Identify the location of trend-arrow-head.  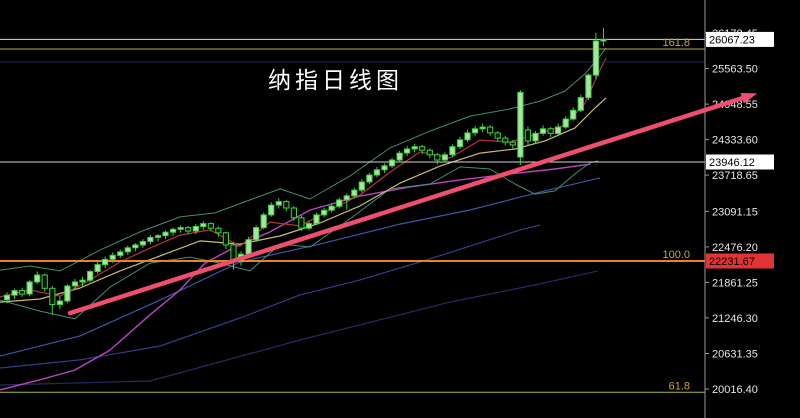
(749, 98).